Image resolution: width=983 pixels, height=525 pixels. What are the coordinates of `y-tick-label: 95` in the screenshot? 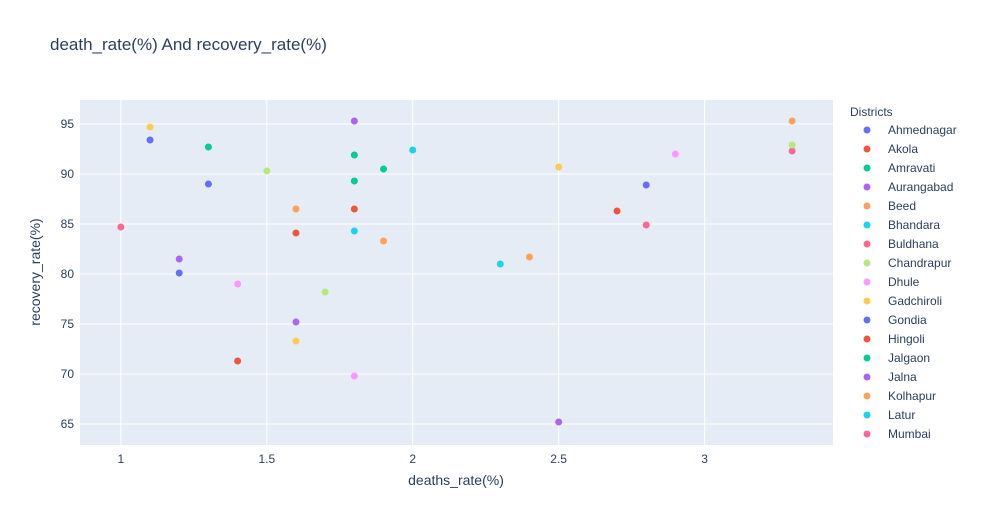 It's located at (68, 124).